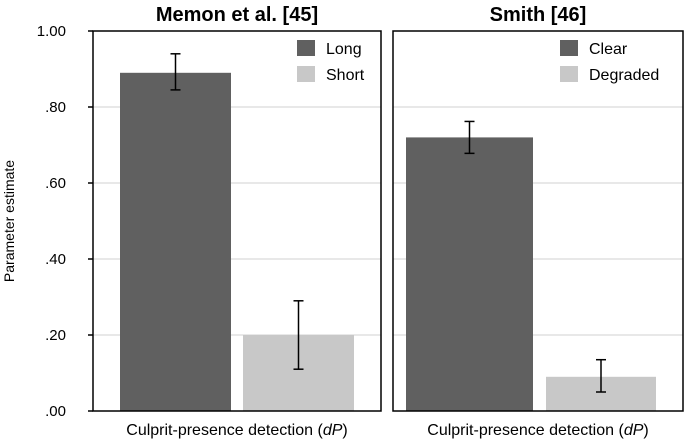 This screenshot has width=685, height=443. Describe the element at coordinates (175, 242) in the screenshot. I see `bar-long` at that location.